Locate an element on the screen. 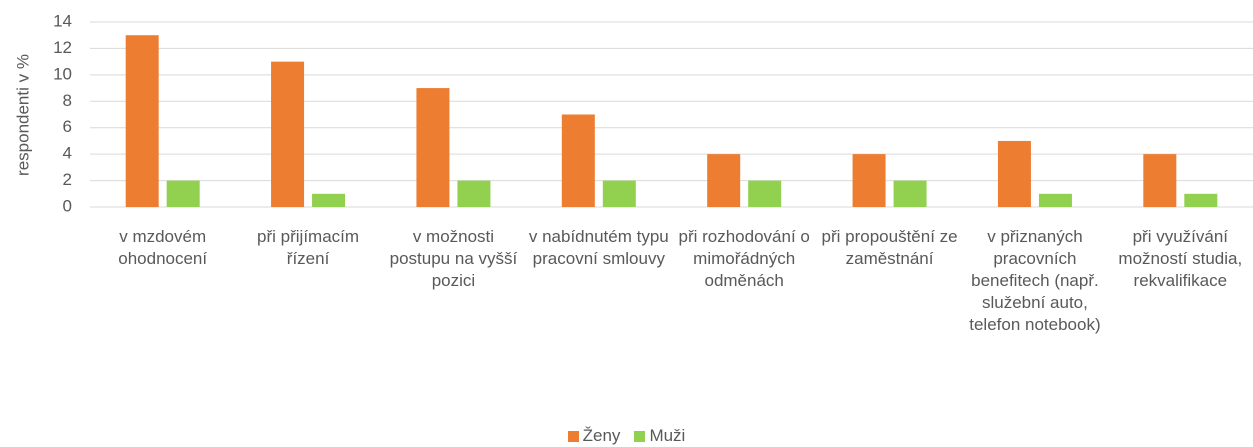 The height and width of the screenshot is (447, 1253). x-tick-label: při rozhodování o mimořádných odměnách is located at coordinates (744, 258).